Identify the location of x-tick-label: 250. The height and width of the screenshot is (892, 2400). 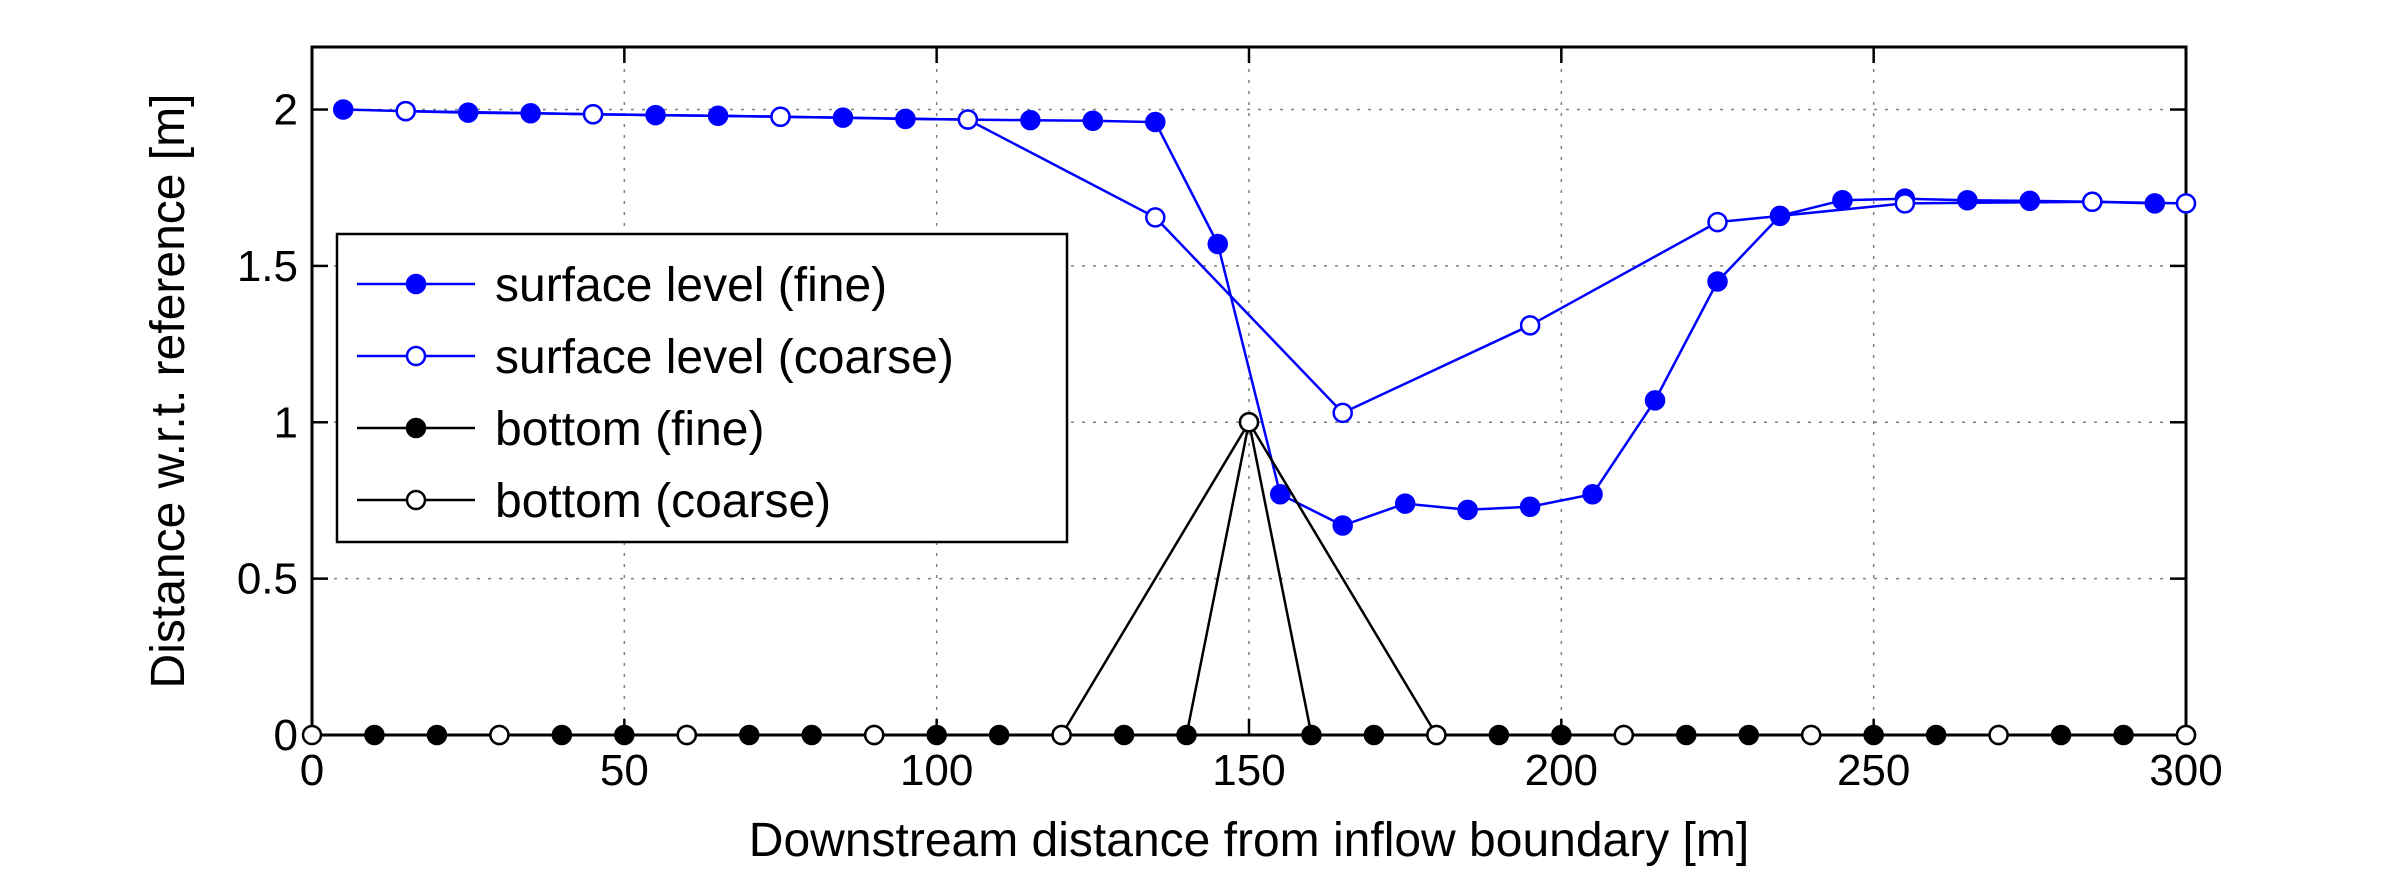
(1873, 770).